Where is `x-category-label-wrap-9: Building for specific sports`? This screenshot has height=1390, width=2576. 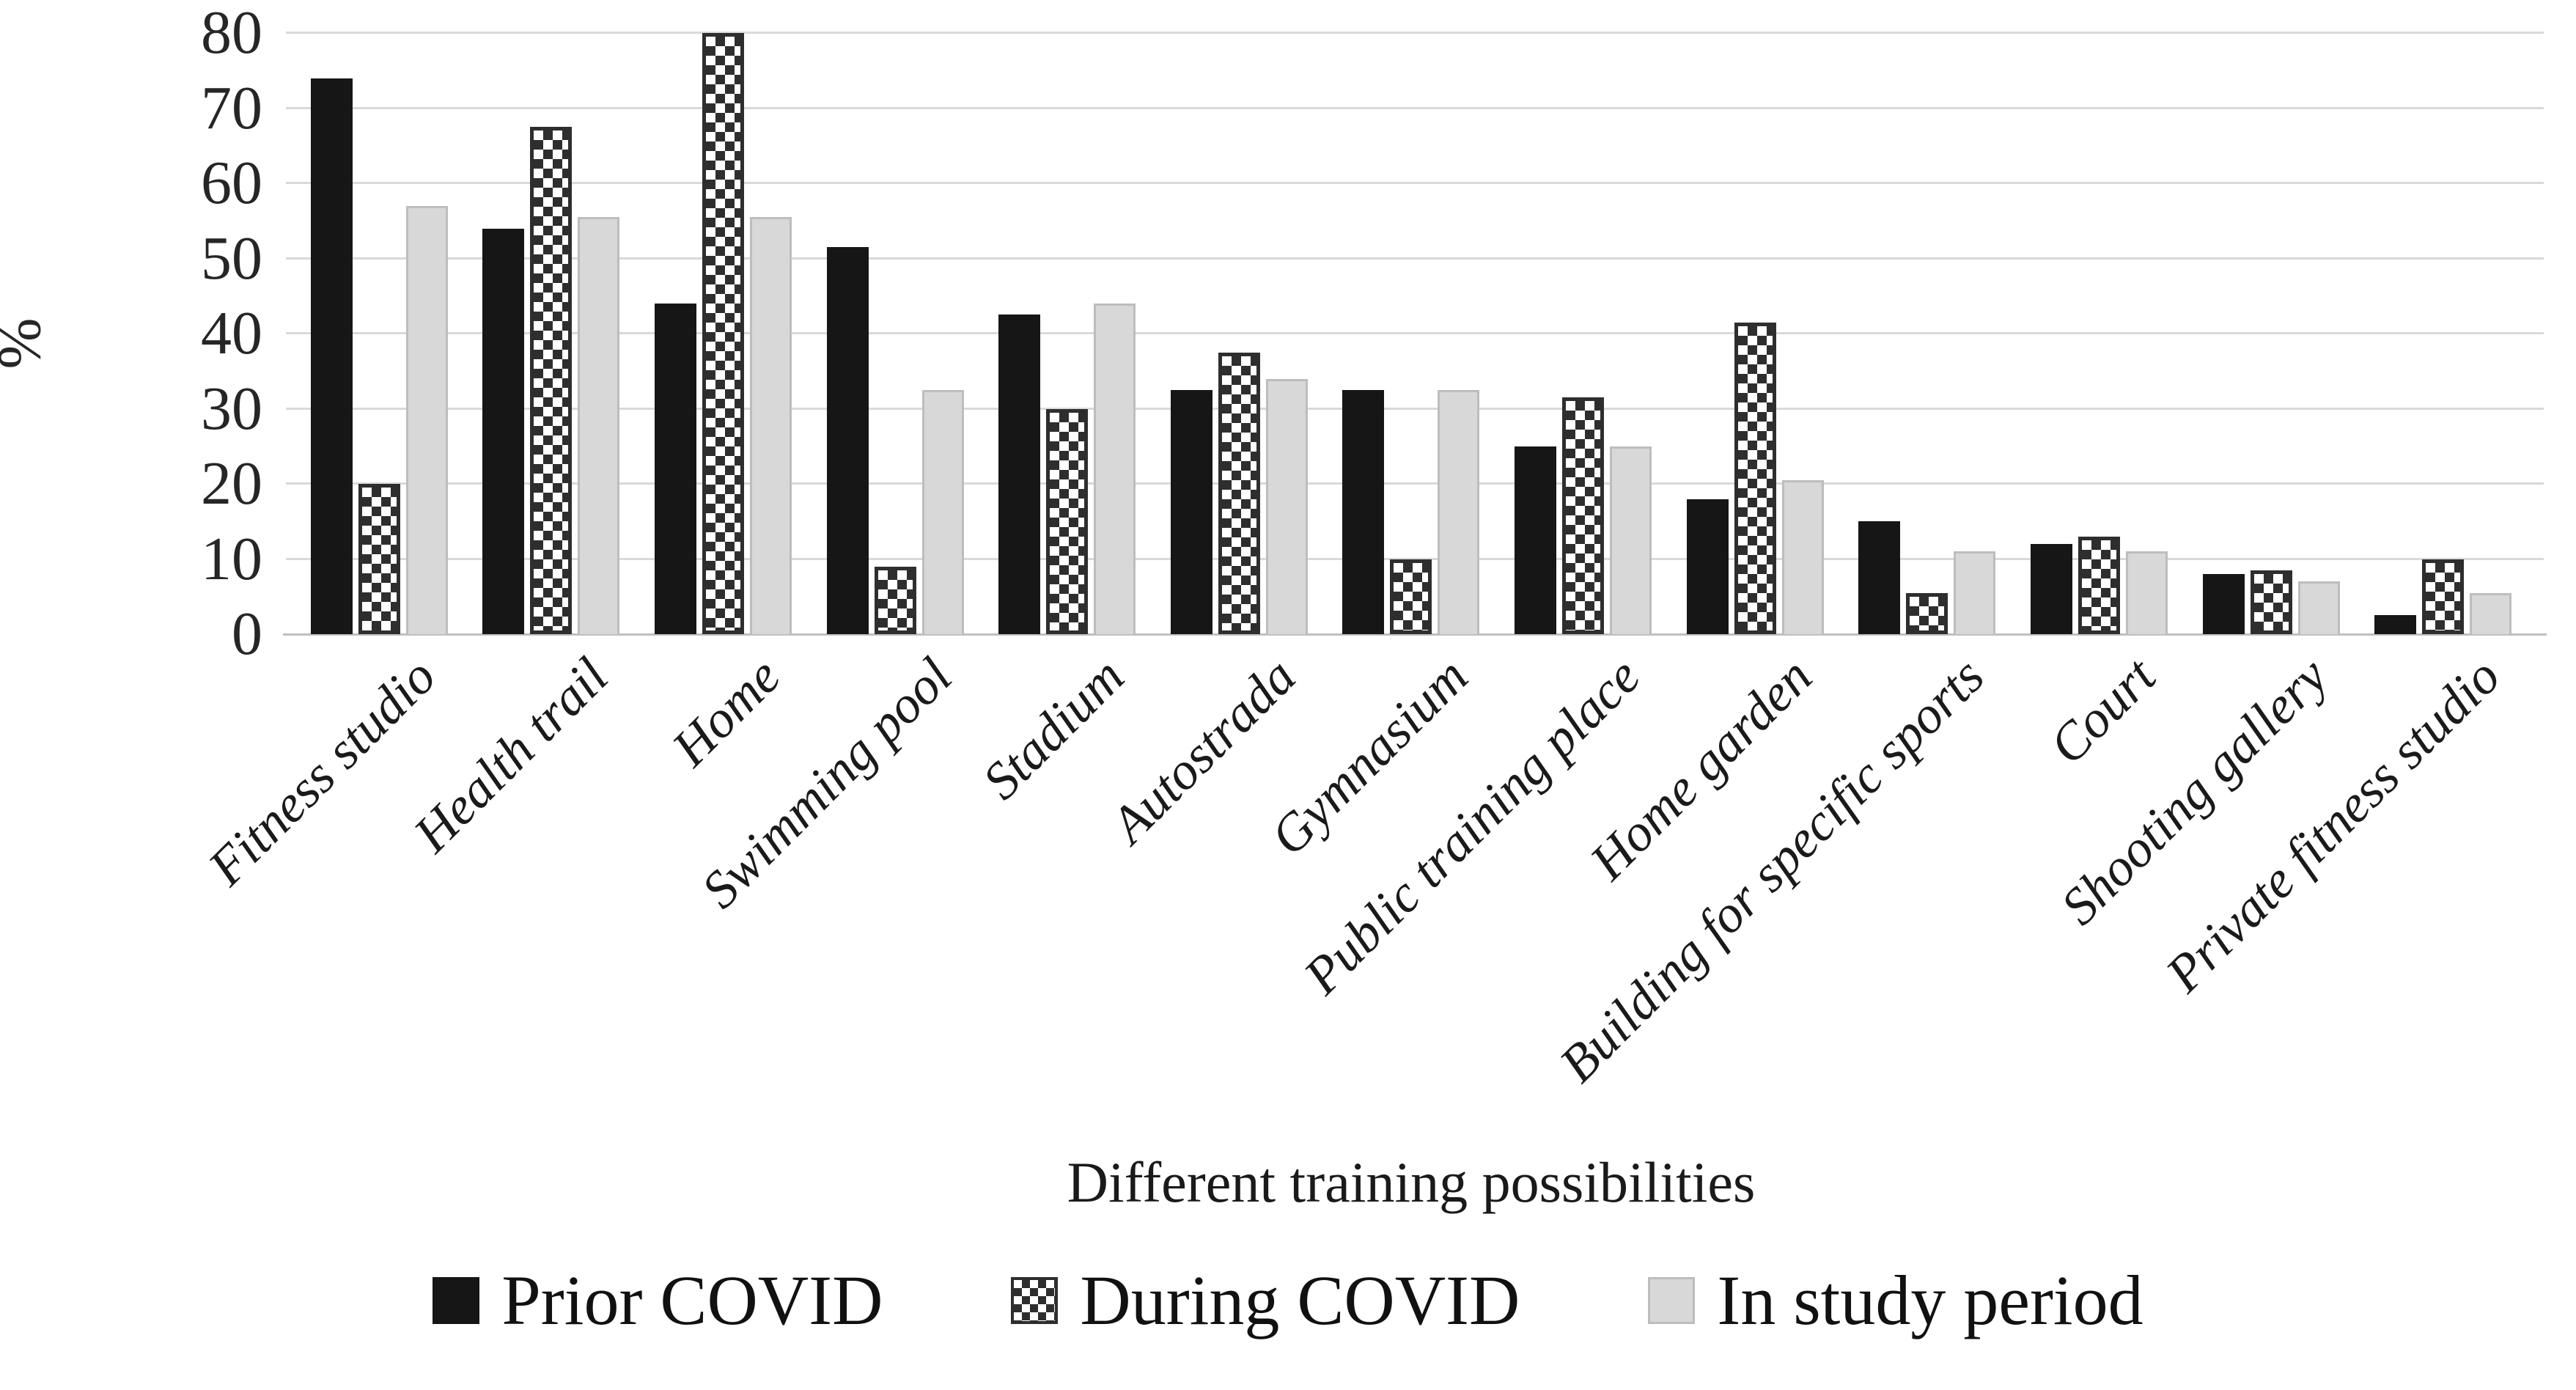
x-category-label-wrap-9: Building for specific sports is located at coordinates (1498, 870).